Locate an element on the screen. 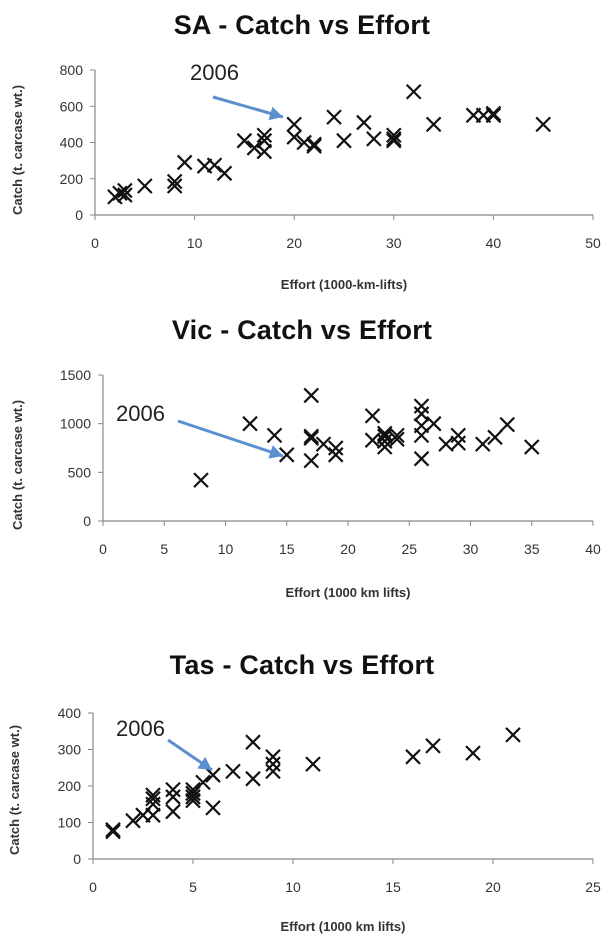 Image resolution: width=604 pixels, height=940 pixels. x-tick-label: 35 is located at coordinates (532, 549).